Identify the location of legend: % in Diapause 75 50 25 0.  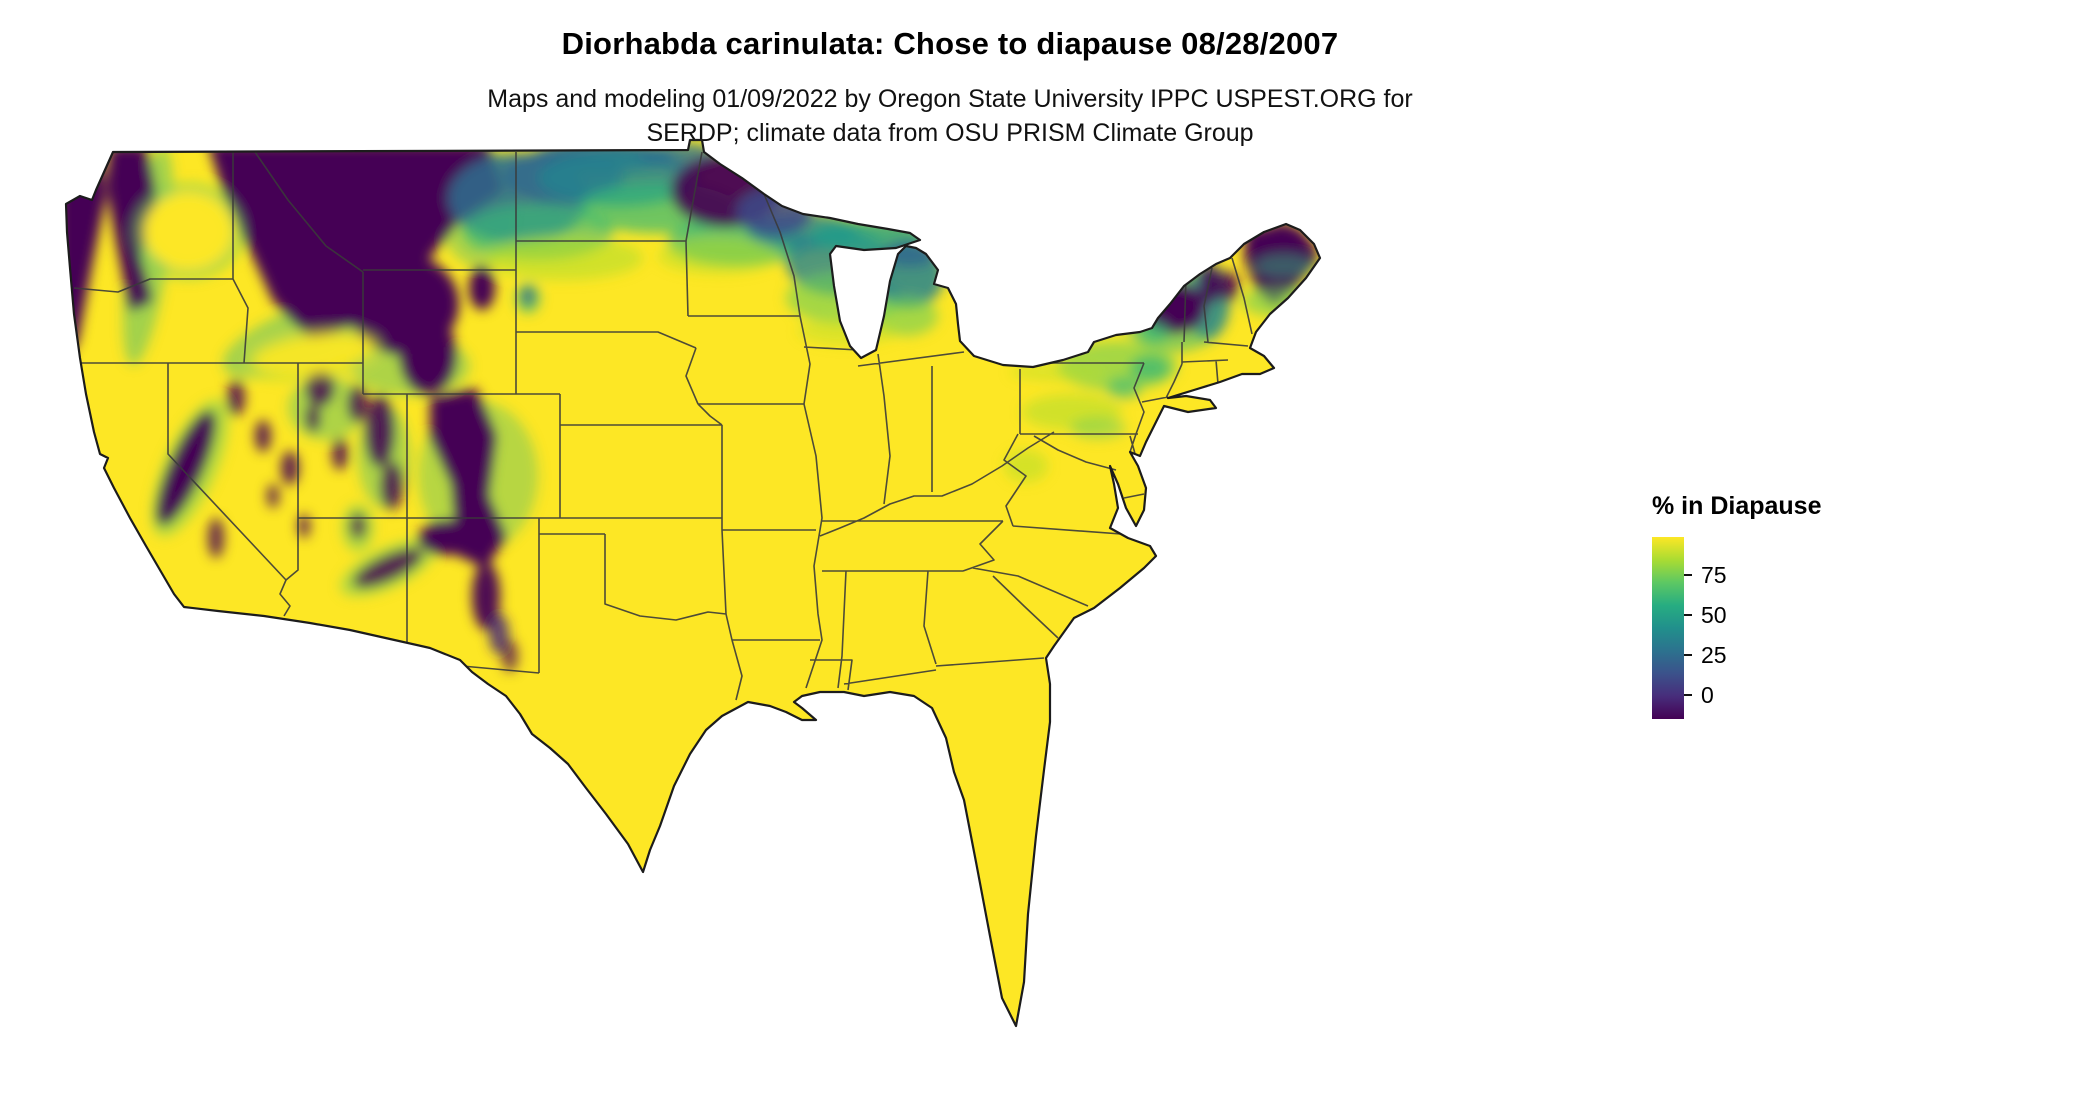
(1802, 605).